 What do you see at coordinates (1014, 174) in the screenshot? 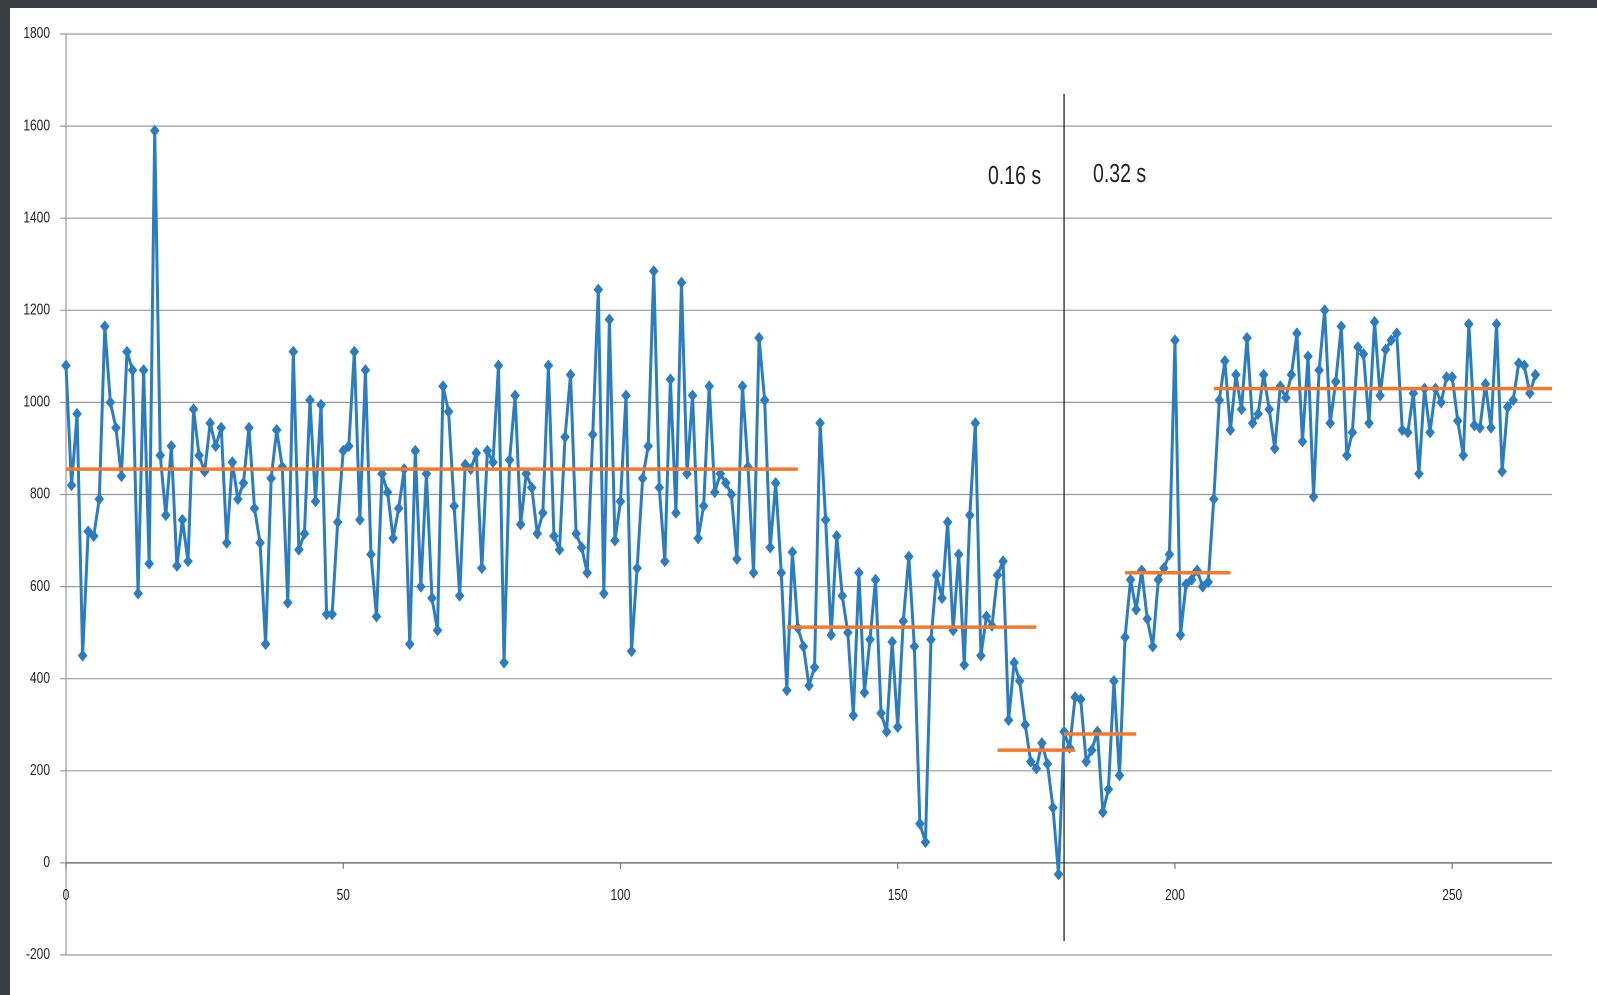
I see `annotation: 0.16 s` at bounding box center [1014, 174].